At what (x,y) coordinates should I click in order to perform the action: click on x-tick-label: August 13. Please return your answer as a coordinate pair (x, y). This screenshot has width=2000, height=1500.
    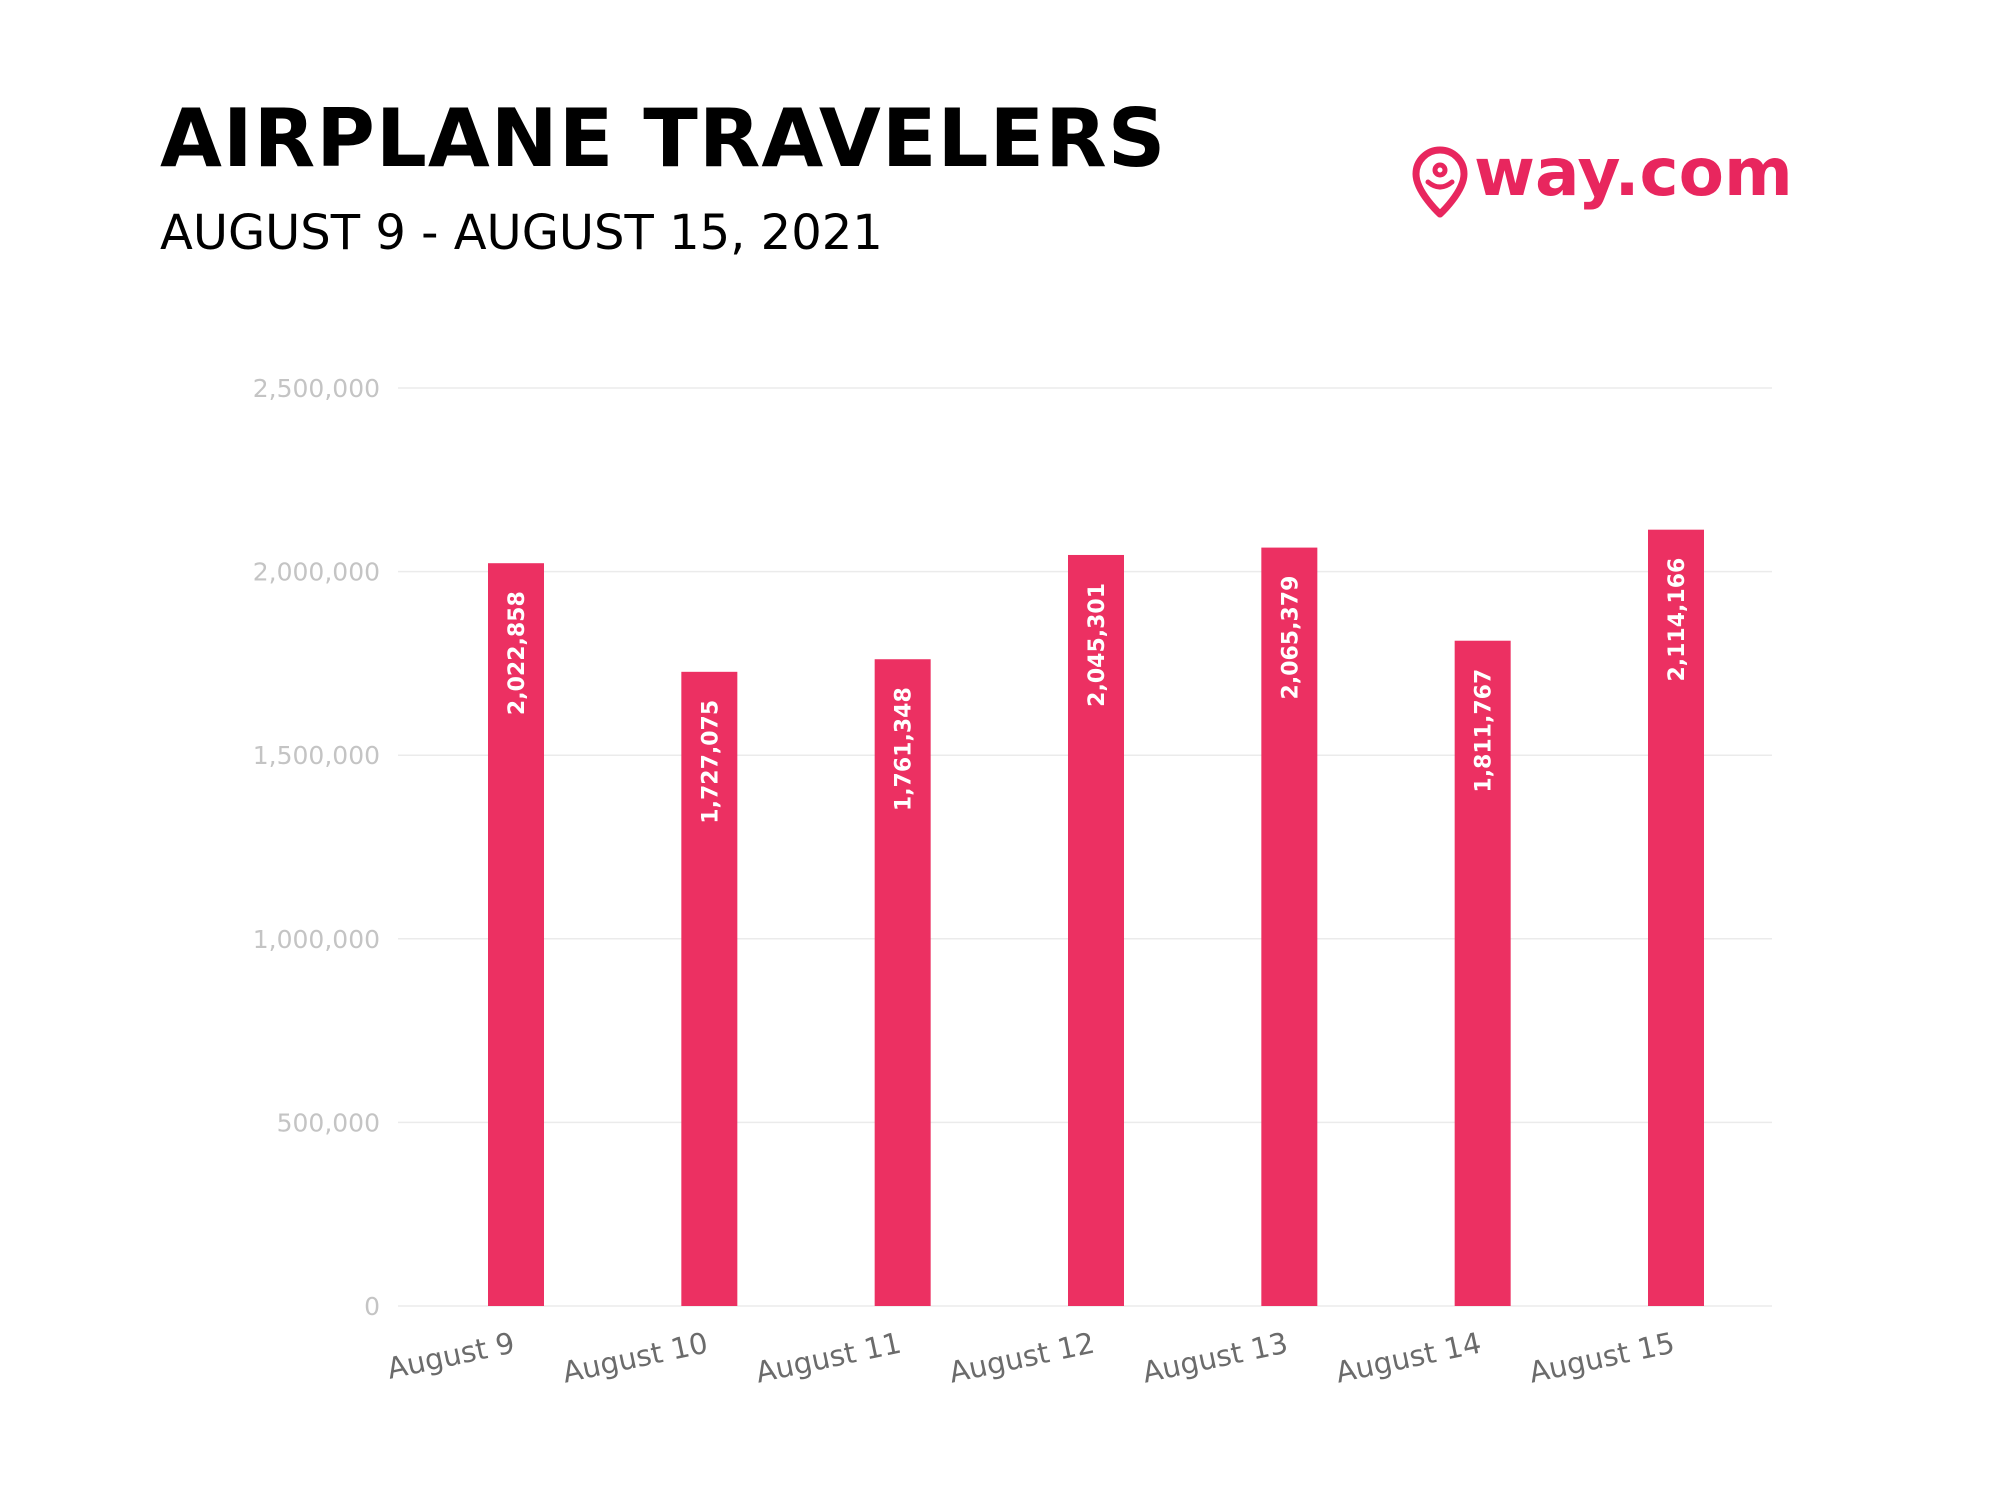
    Looking at the image, I should click on (1214, 1358).